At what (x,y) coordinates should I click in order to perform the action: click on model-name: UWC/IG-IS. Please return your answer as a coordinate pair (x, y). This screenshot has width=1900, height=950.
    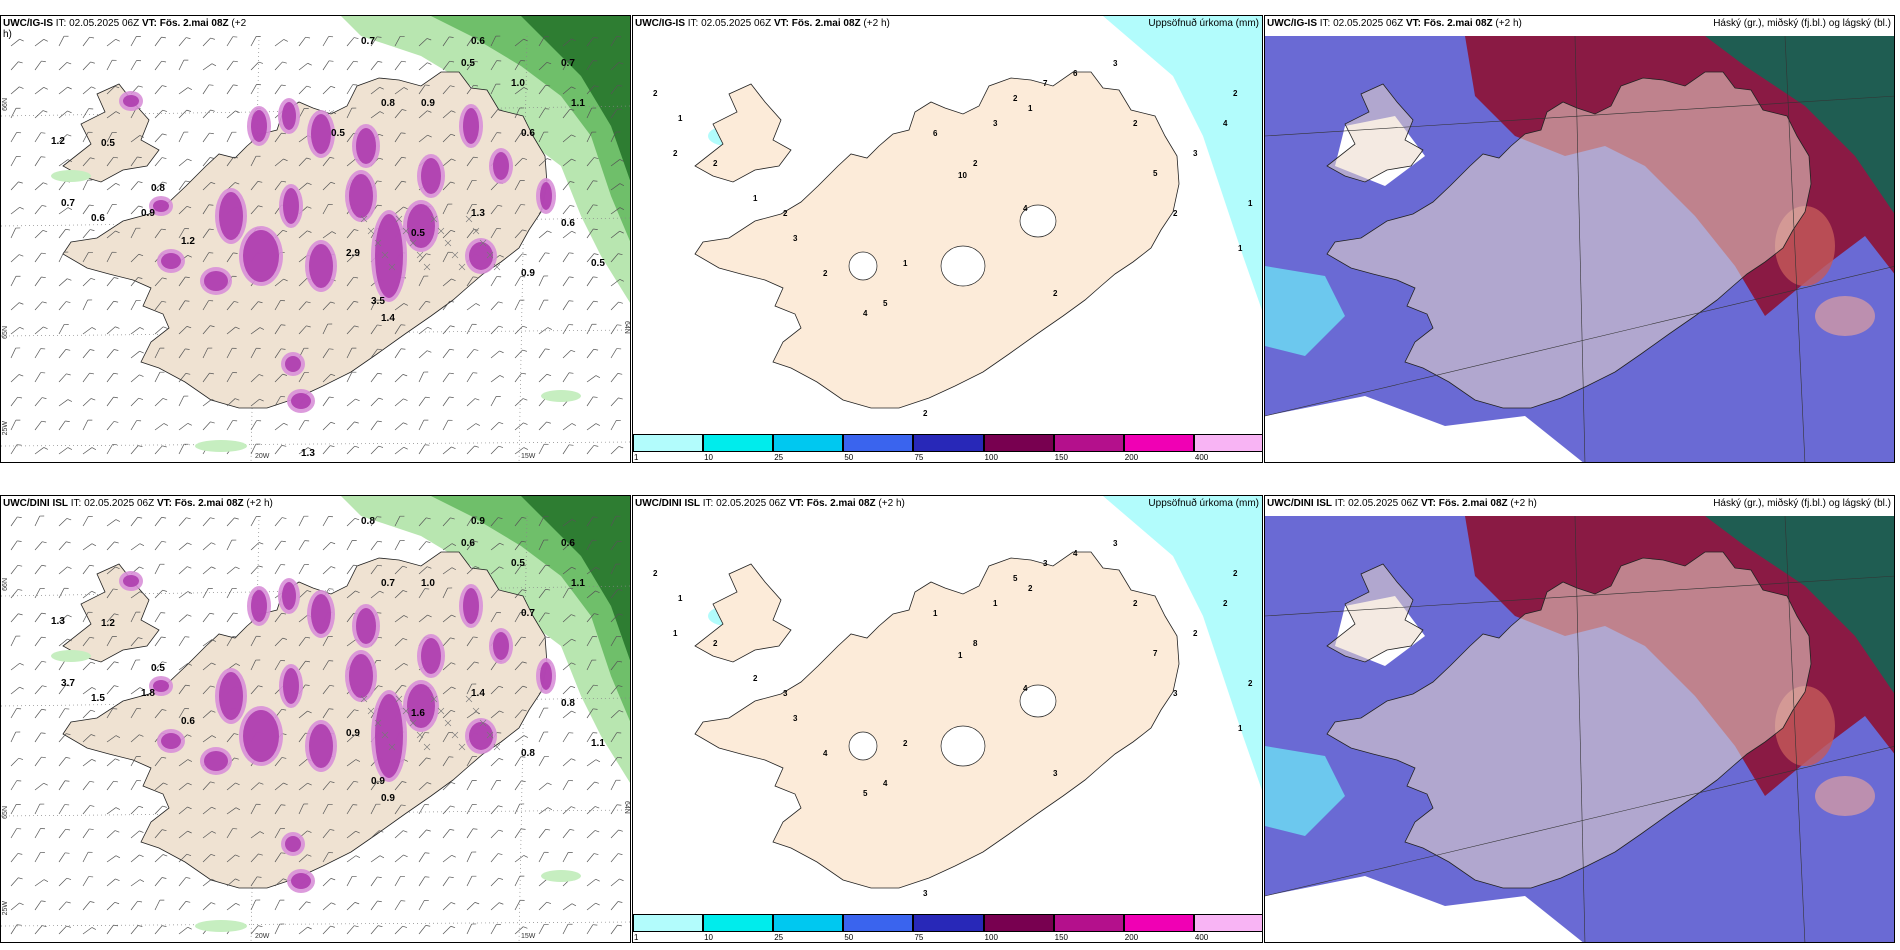
    Looking at the image, I should click on (660, 23).